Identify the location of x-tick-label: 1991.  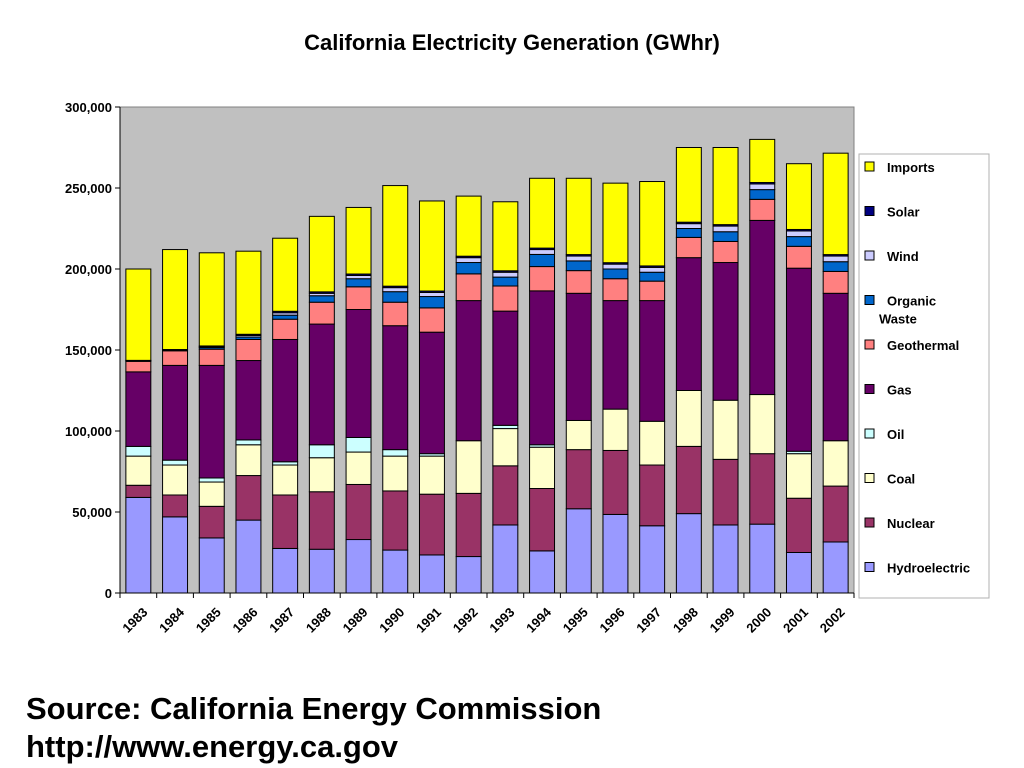
(428, 620).